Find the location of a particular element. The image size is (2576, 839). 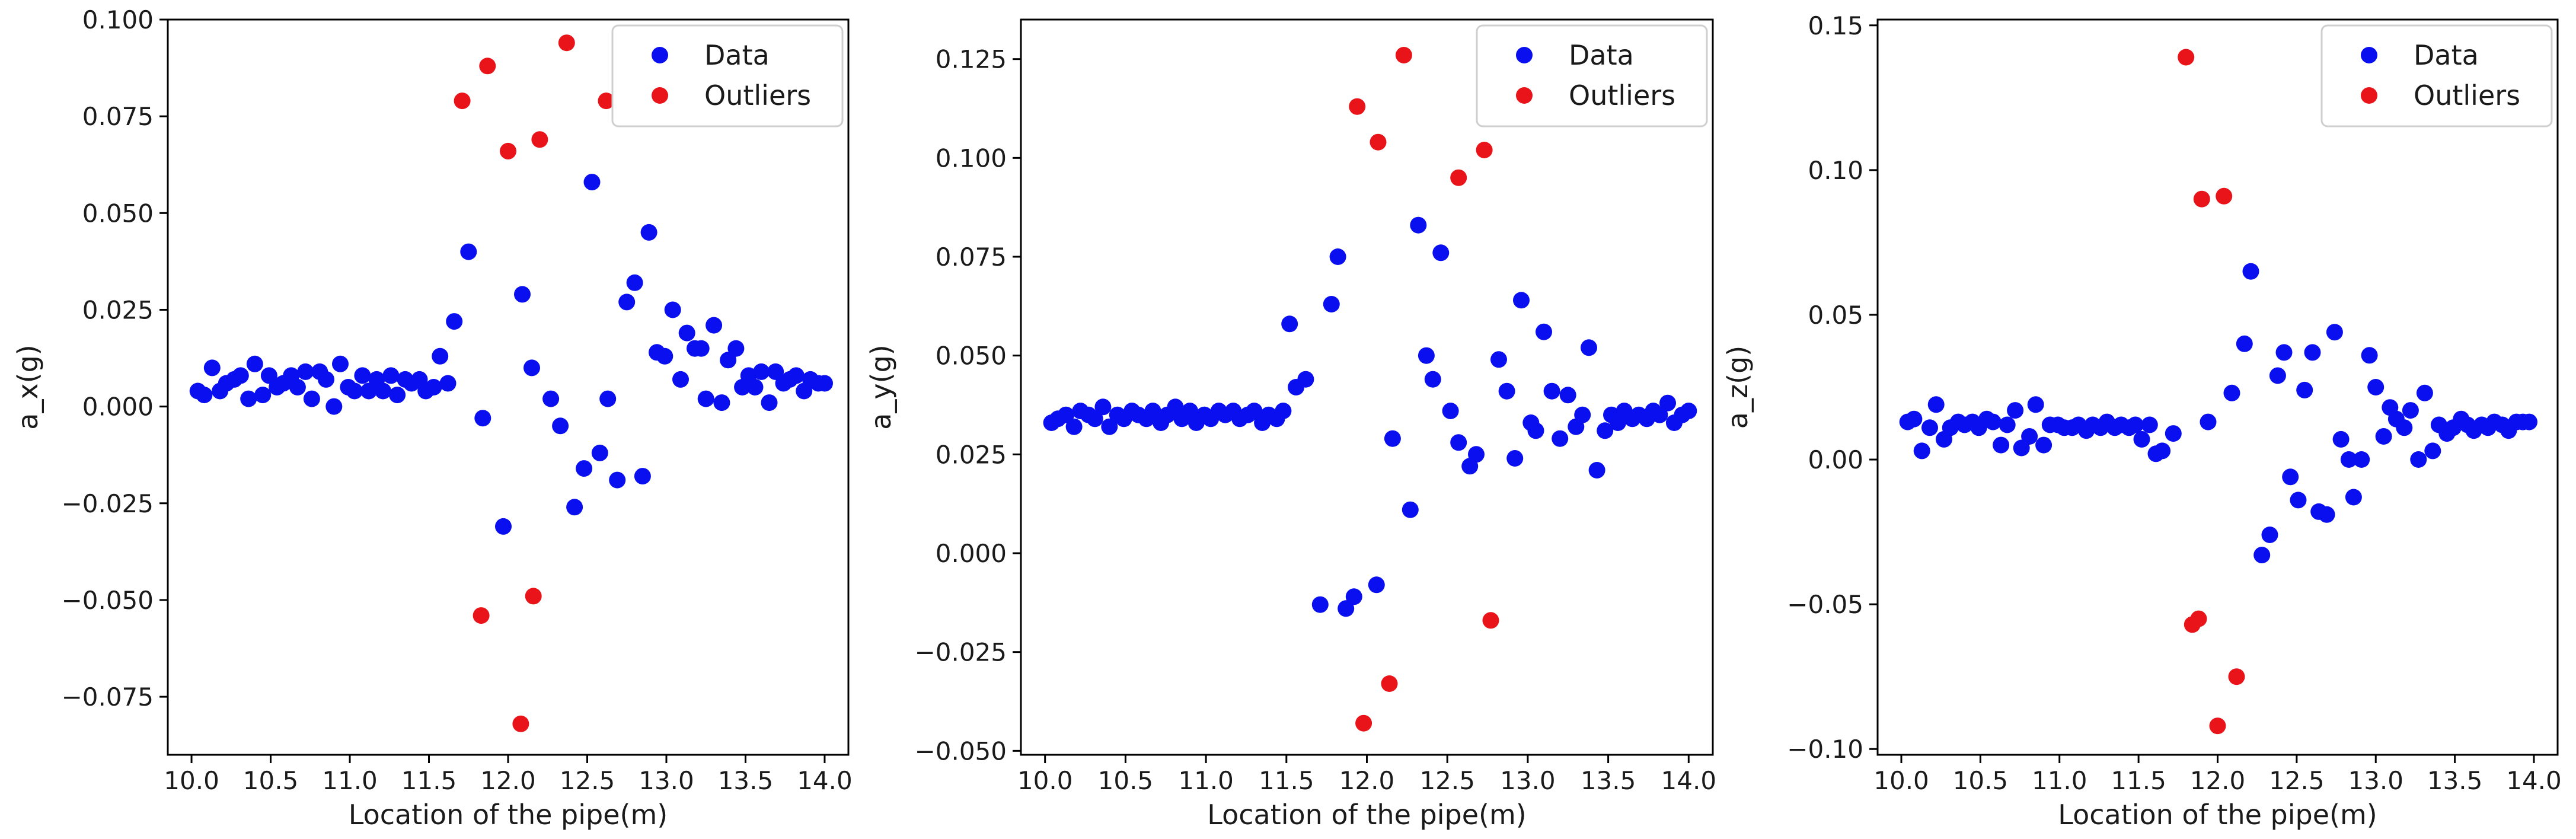

legend-label-outliers: Outliers is located at coordinates (2467, 95).